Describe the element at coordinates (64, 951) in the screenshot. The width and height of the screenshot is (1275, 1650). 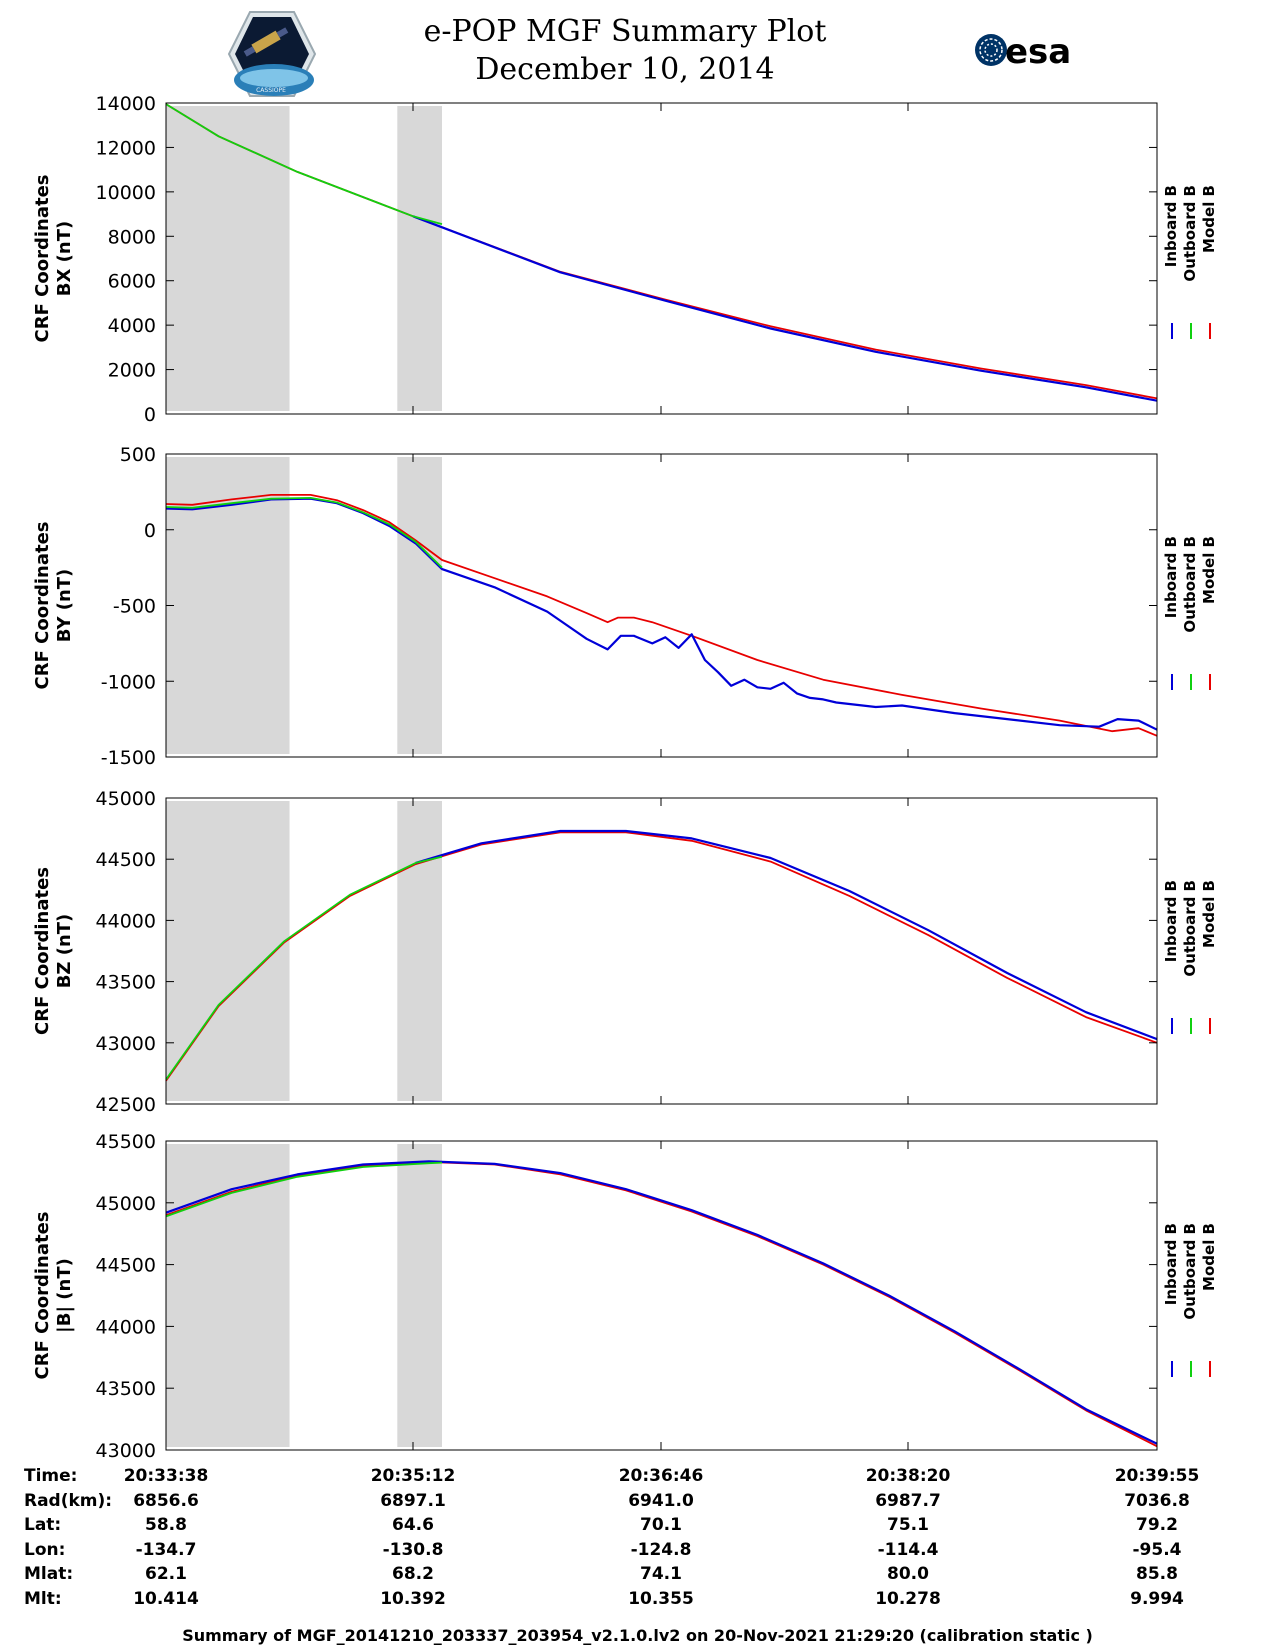
I see `y-axis-label-bz: BZ (nT)` at that location.